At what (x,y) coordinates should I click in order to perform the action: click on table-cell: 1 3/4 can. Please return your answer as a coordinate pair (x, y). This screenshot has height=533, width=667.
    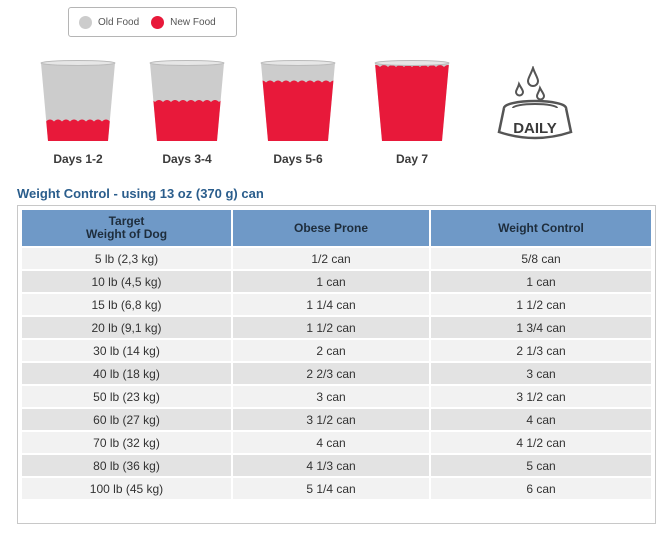
    Looking at the image, I should click on (541, 327).